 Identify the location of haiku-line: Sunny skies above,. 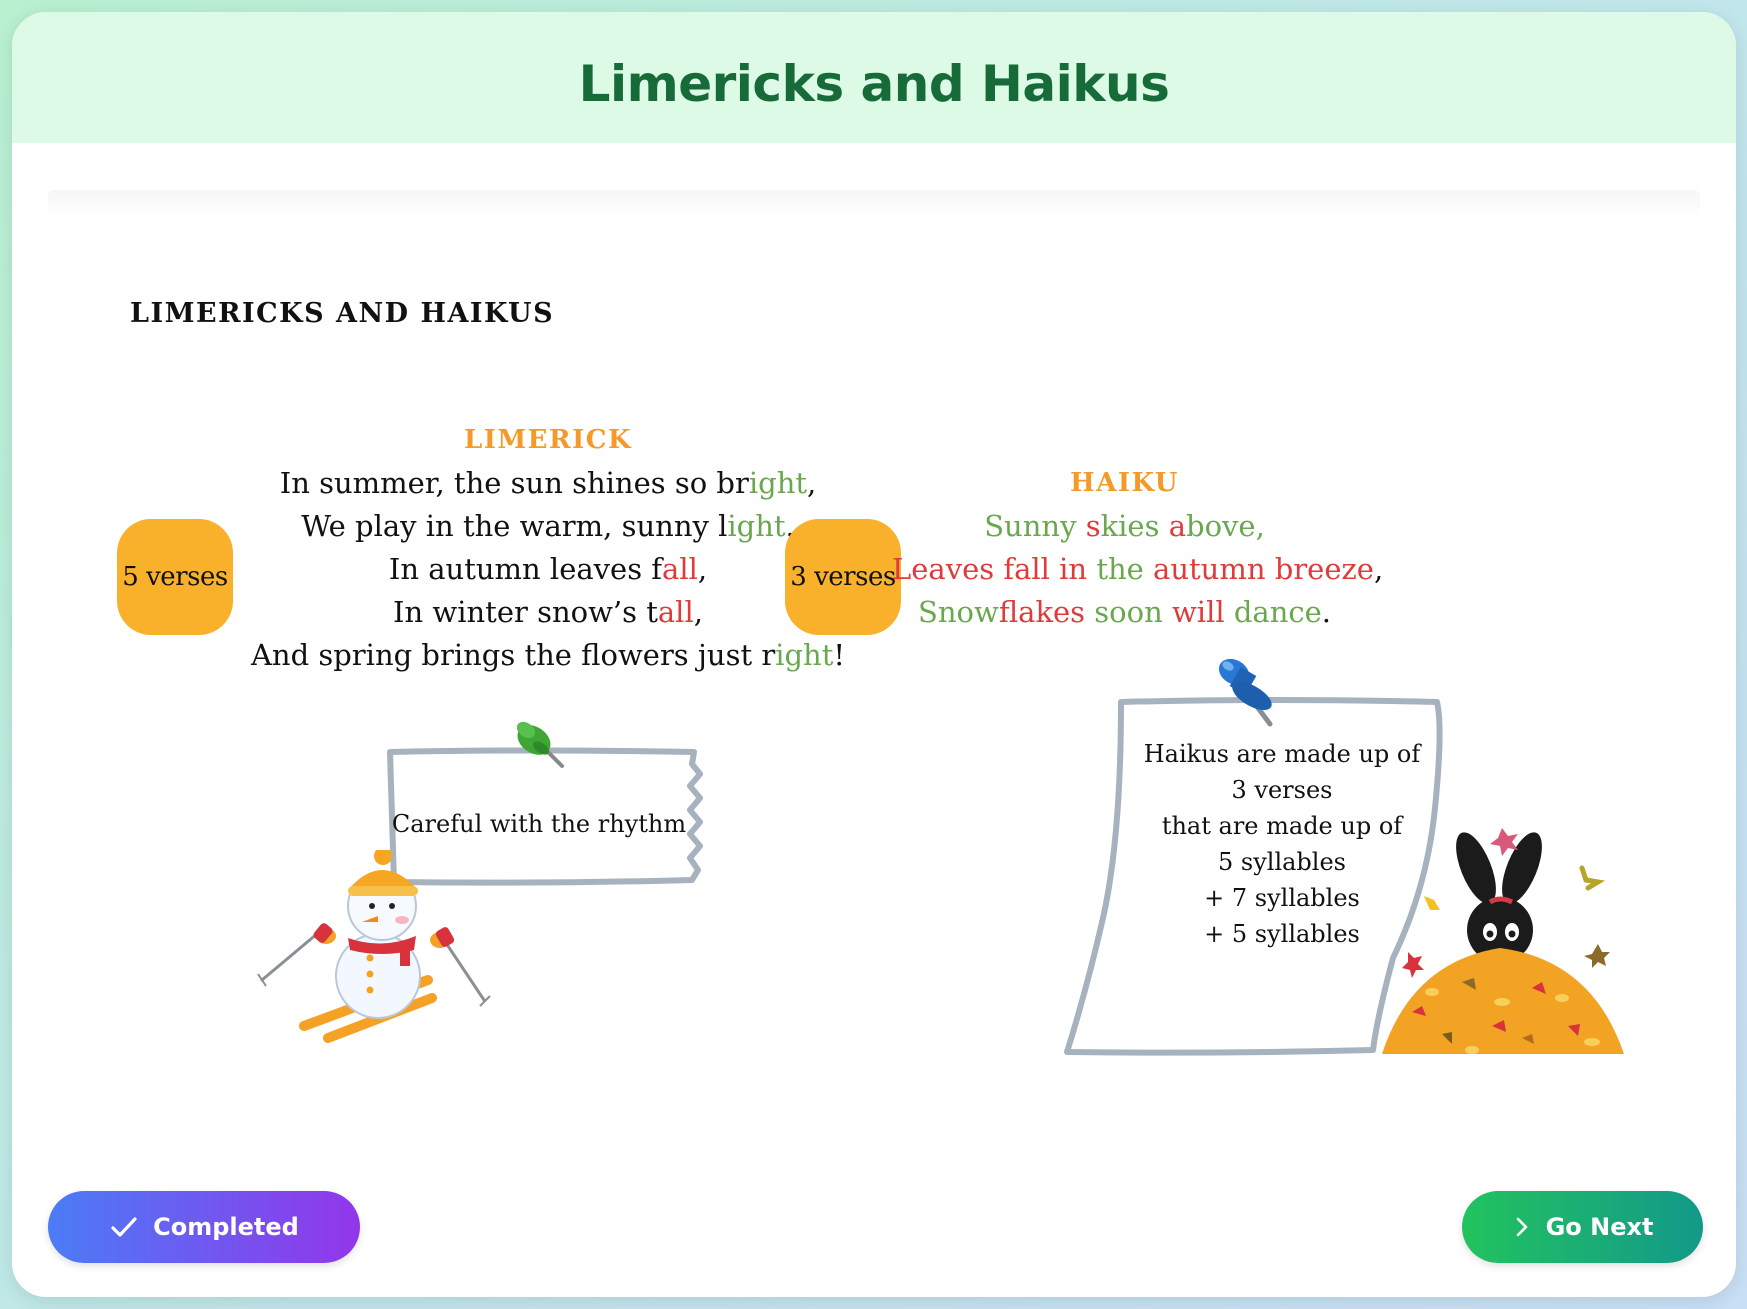
(1124, 526).